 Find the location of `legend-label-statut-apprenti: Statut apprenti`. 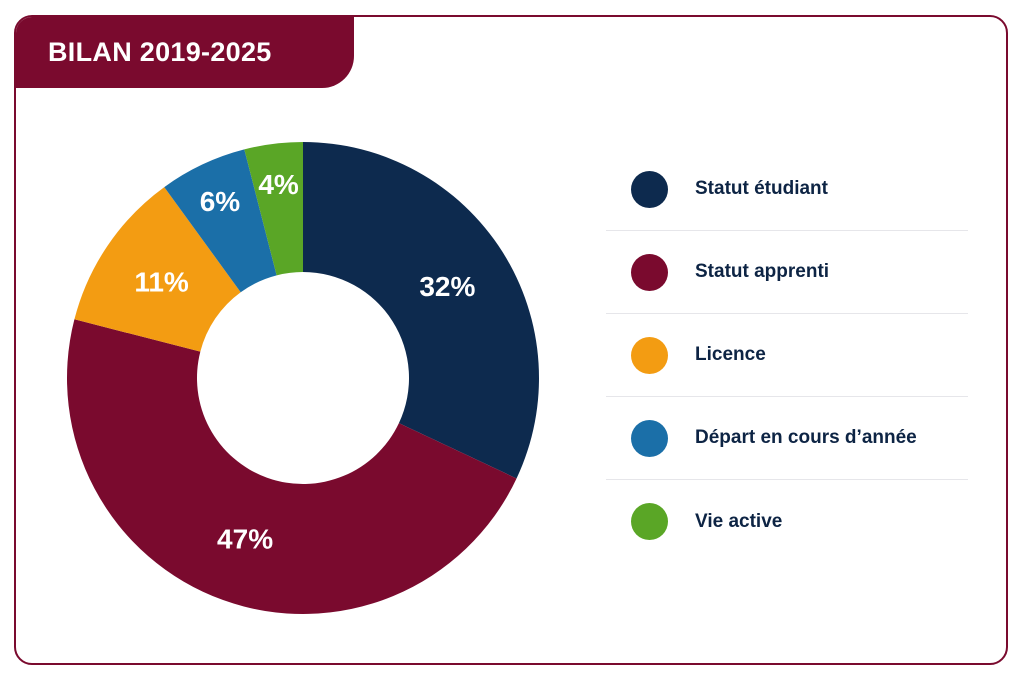

legend-label-statut-apprenti: Statut apprenti is located at coordinates (762, 271).